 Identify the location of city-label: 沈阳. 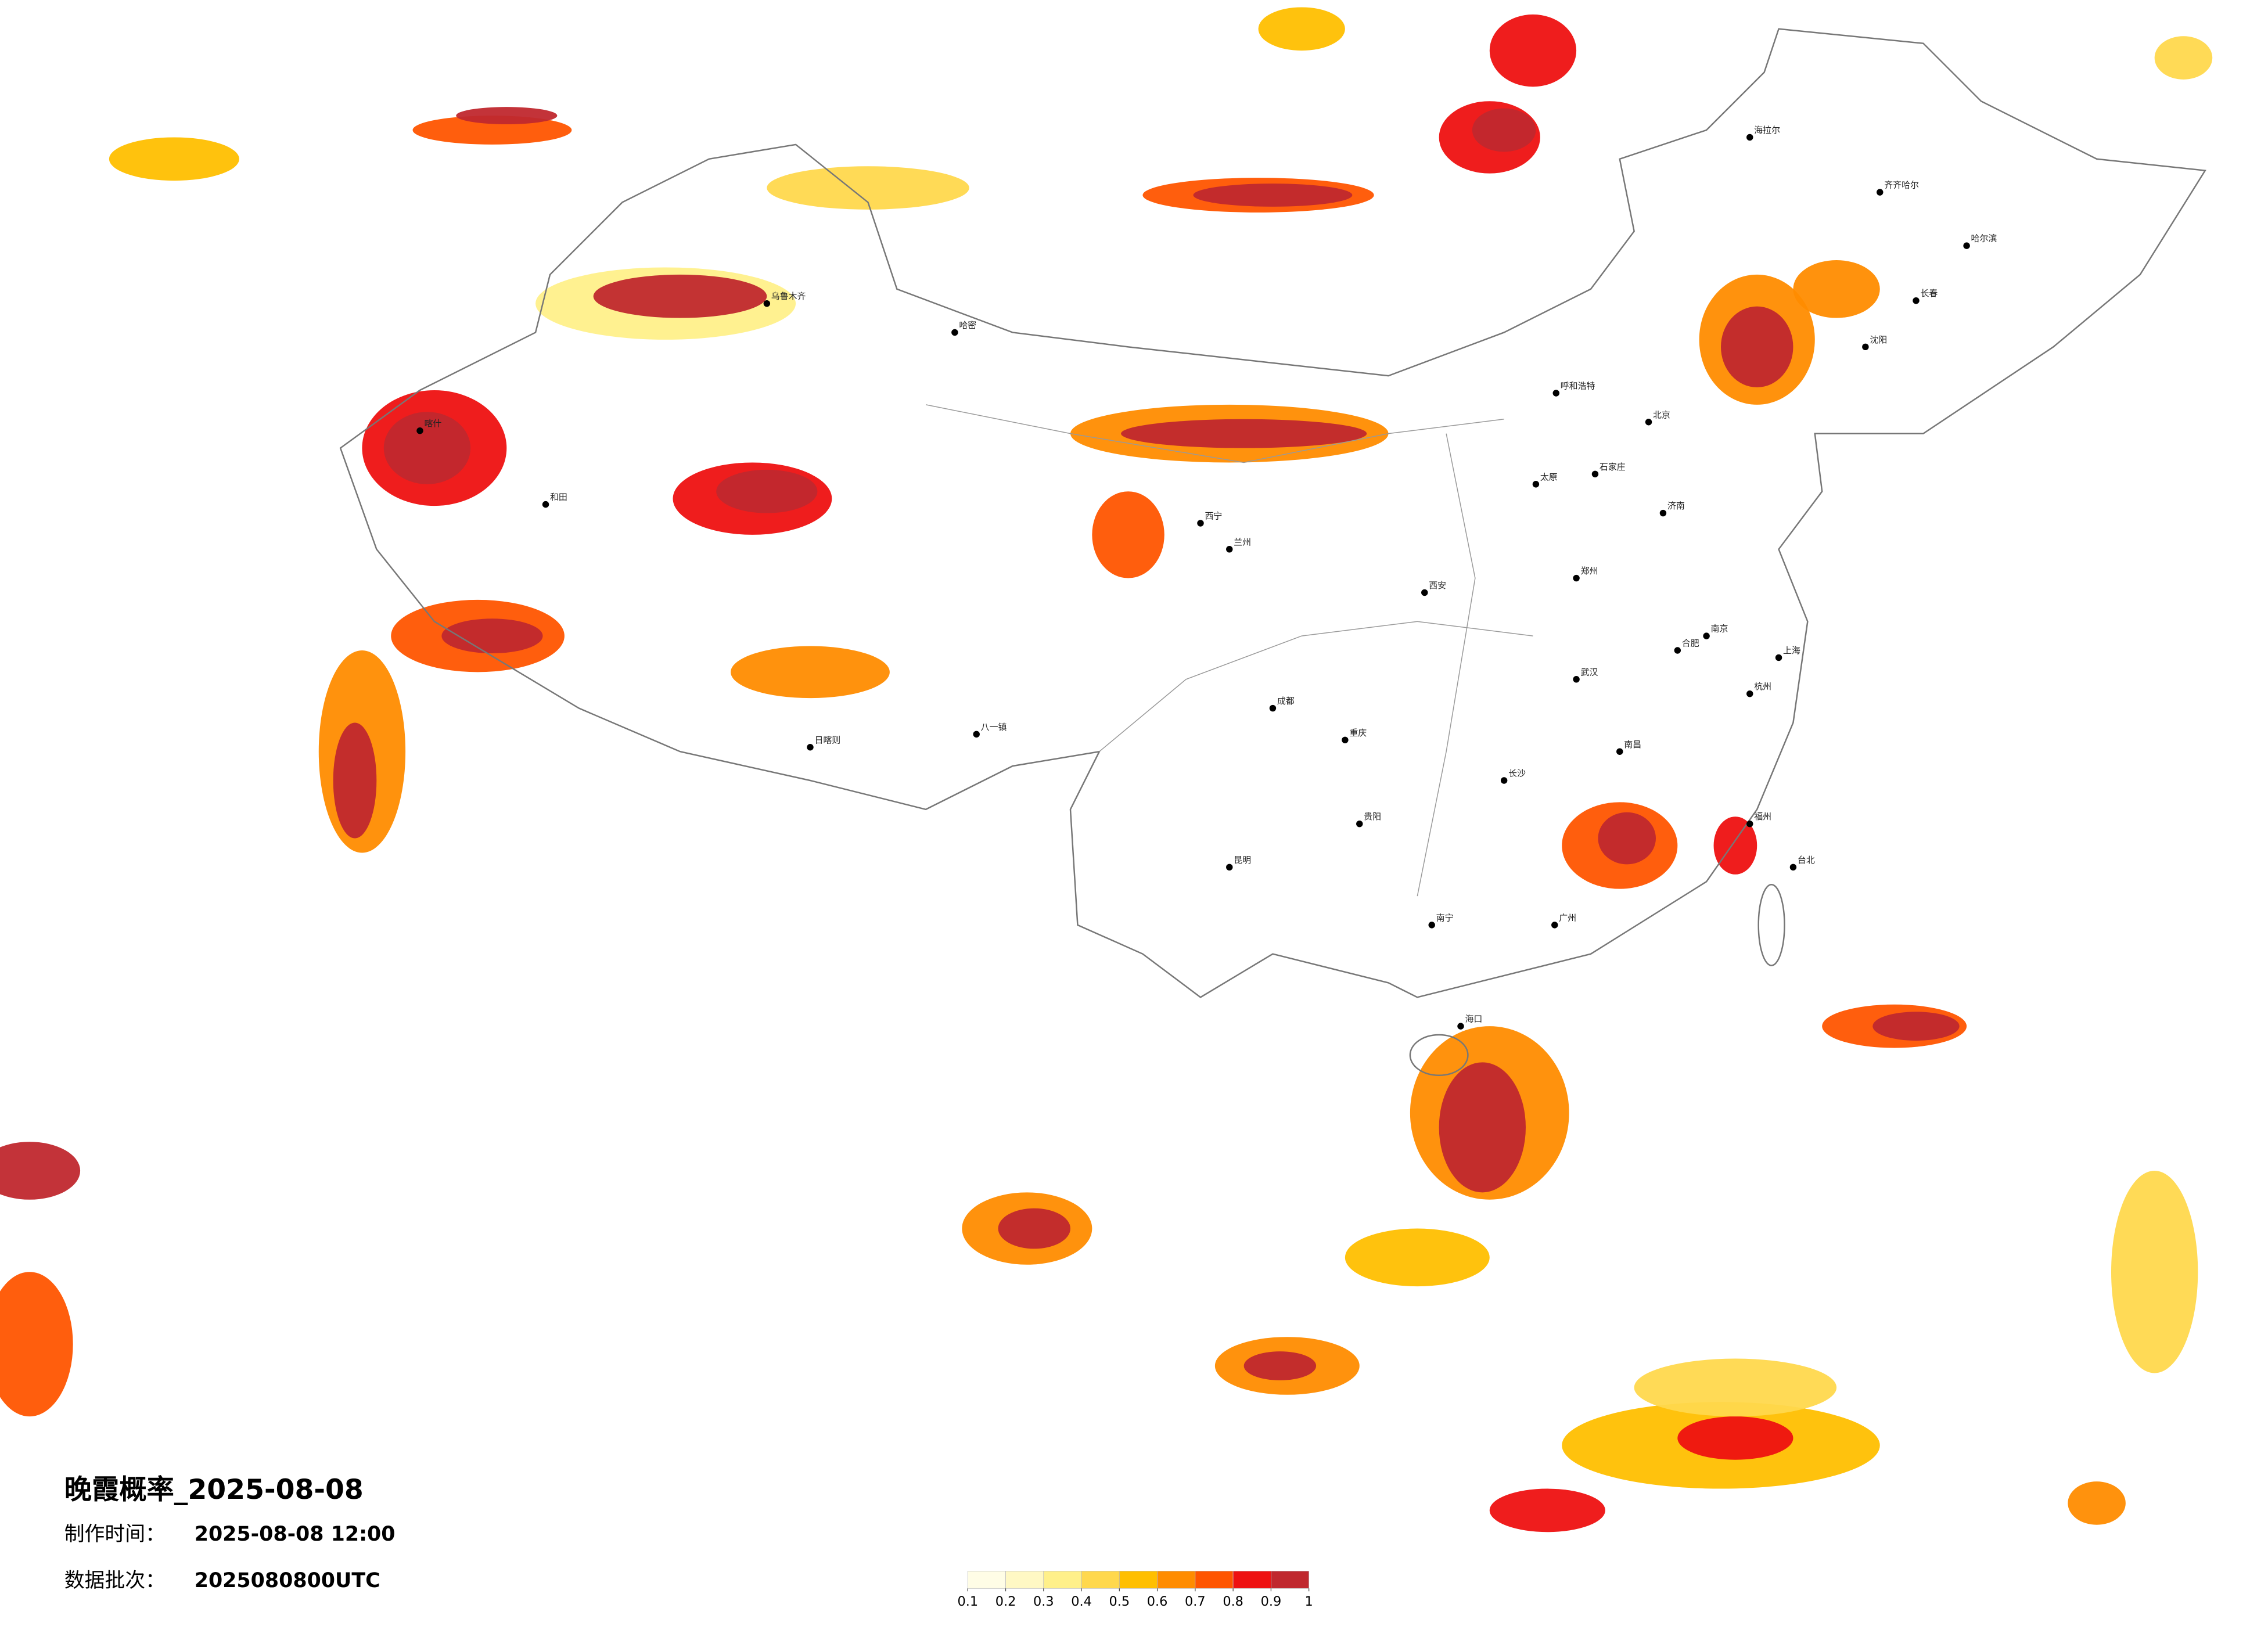
(1878, 340).